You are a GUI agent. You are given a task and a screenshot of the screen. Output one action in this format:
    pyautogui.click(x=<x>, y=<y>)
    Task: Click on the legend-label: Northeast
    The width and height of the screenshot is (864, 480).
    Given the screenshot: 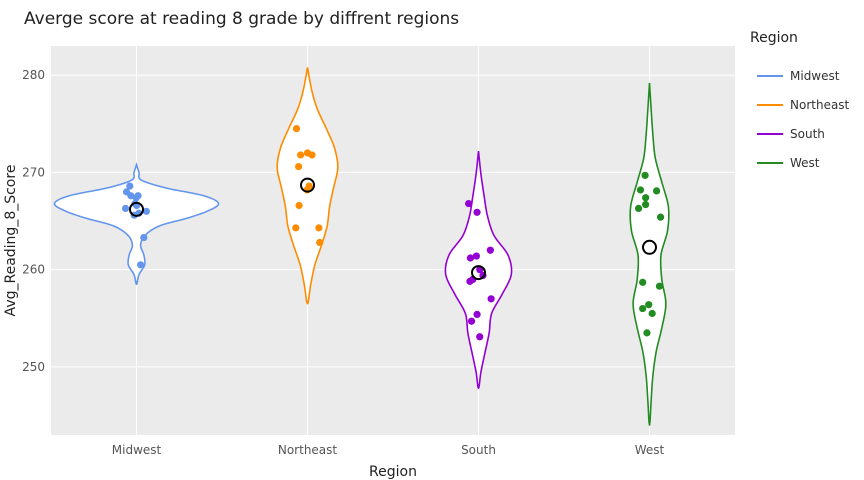 What is the action you would take?
    pyautogui.click(x=820, y=105)
    